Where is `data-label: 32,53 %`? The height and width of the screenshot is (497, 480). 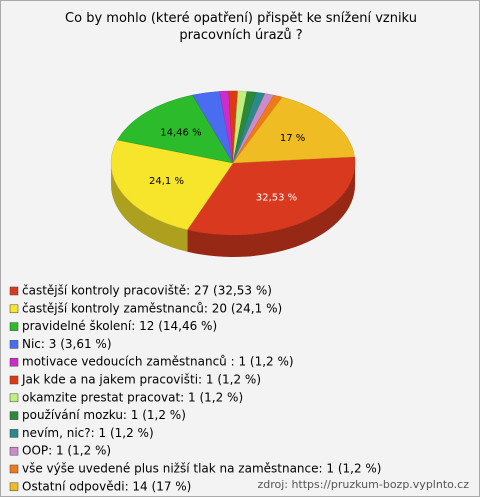 data-label: 32,53 % is located at coordinates (276, 198).